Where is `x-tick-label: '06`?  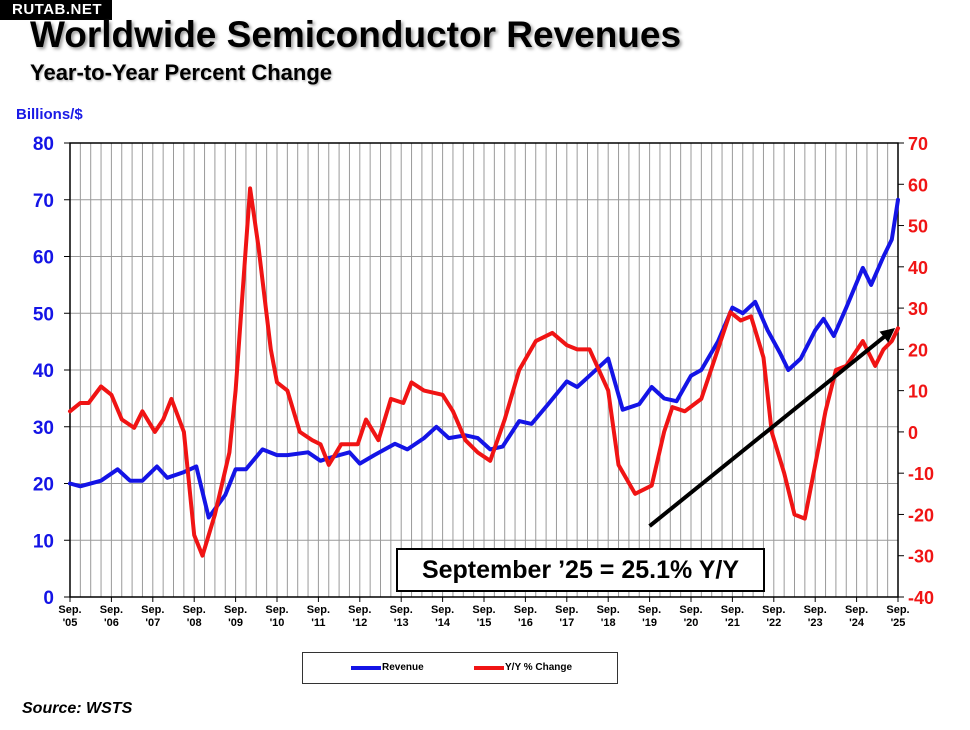 x-tick-label: '06 is located at coordinates (111, 623).